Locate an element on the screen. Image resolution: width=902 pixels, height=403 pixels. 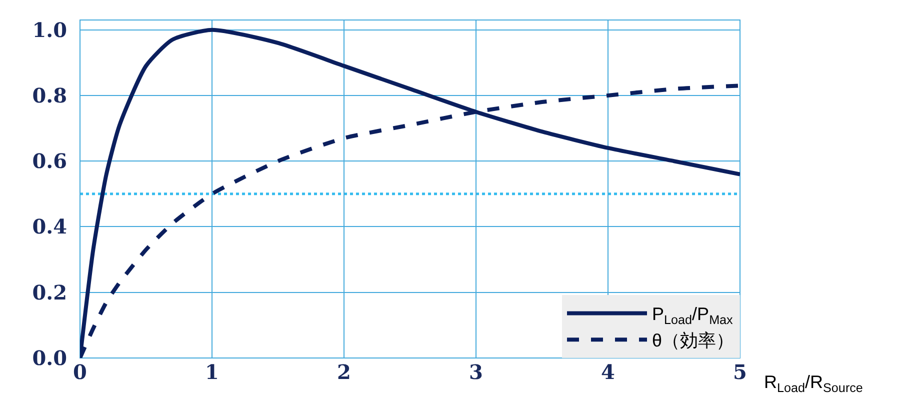
x-tick-label: 5 is located at coordinates (740, 372).